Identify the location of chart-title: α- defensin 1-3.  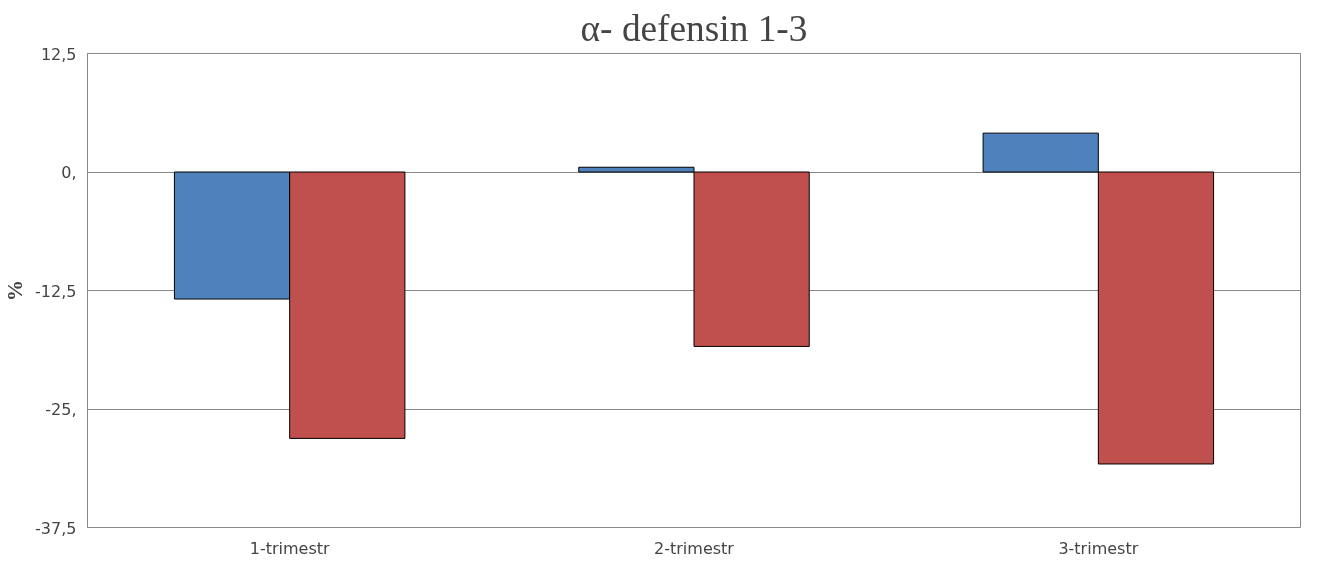
(694, 28).